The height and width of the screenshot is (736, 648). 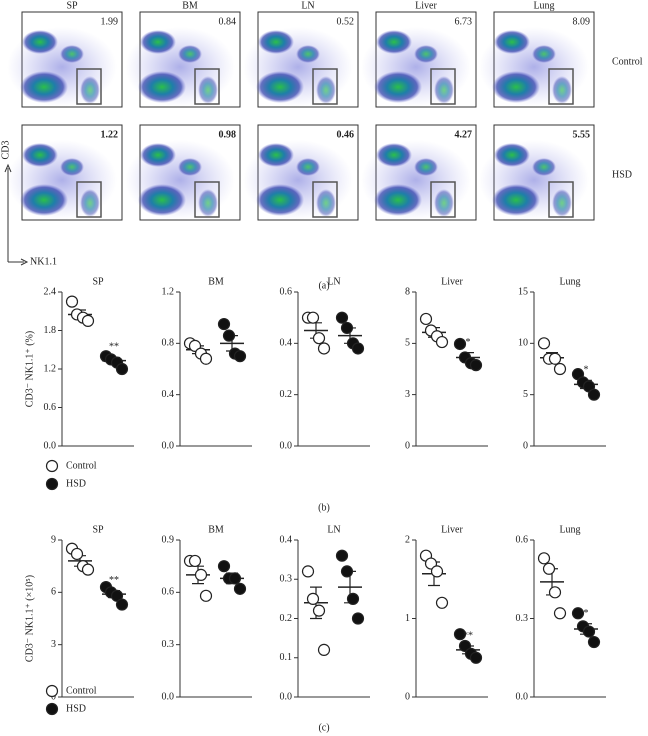 I want to click on legend-label: HSD, so click(x=76, y=708).